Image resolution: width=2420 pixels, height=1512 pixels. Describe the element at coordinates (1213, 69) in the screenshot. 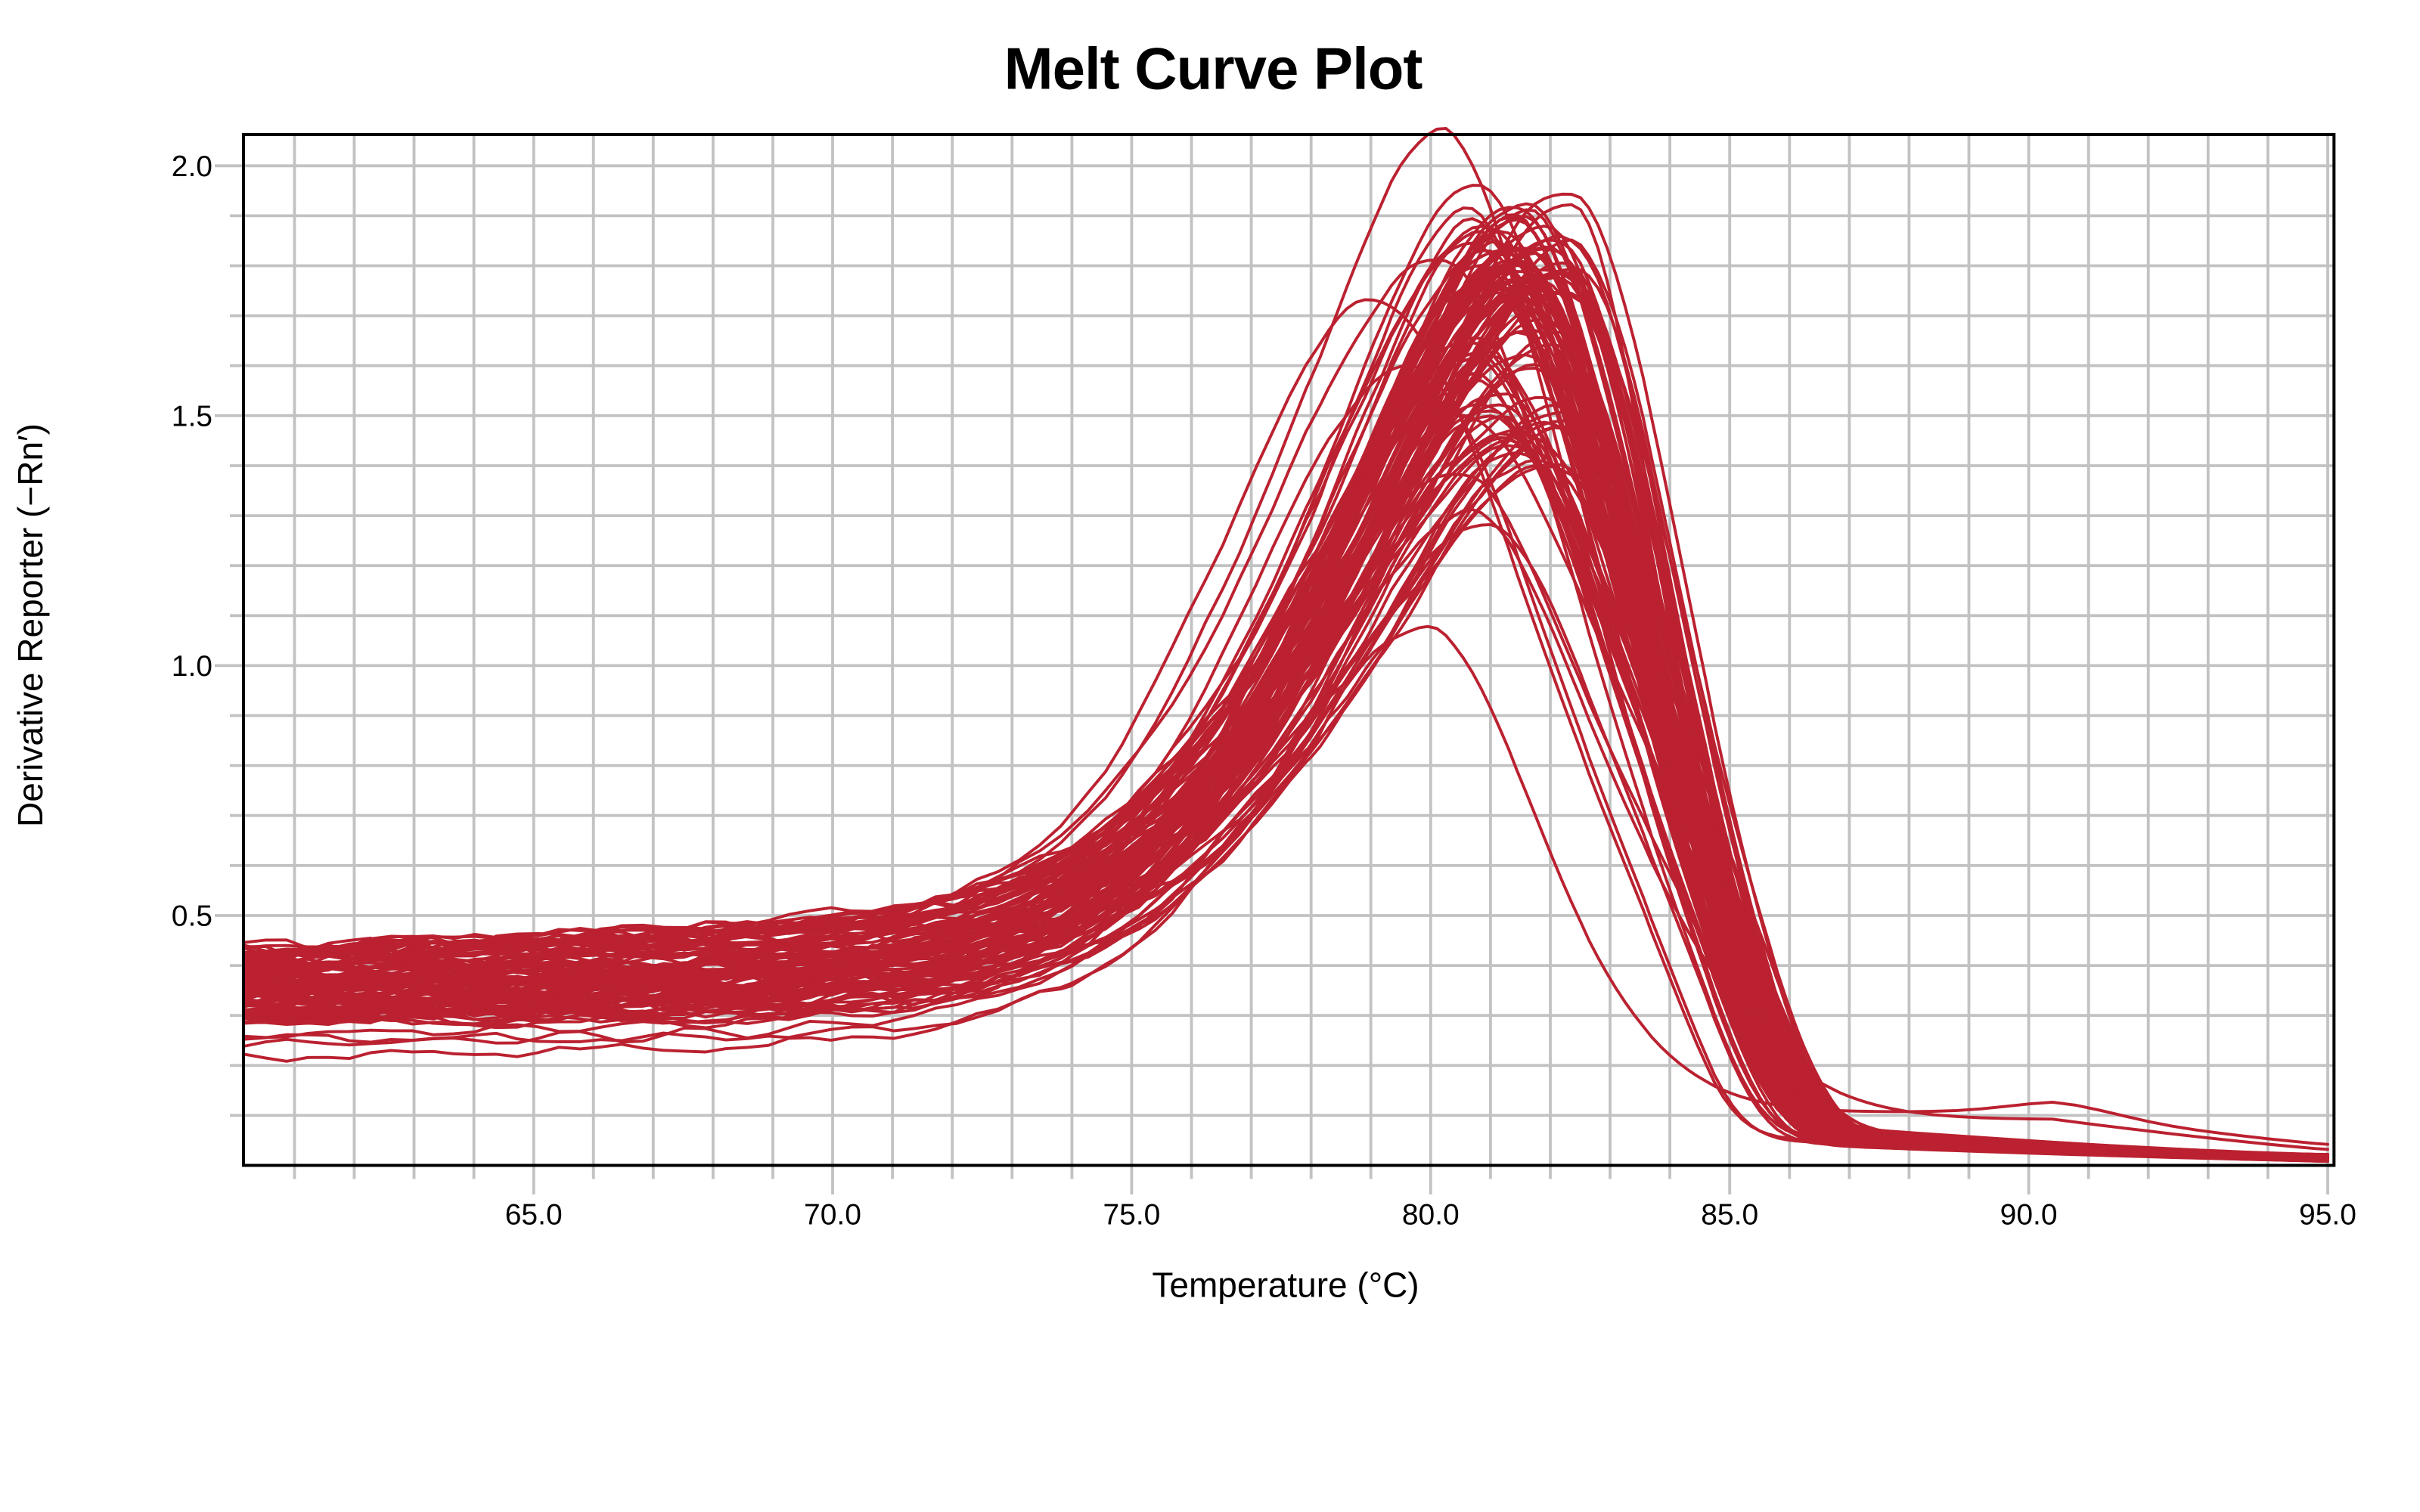

I see `svg-text: Melt Curve Plot` at that location.